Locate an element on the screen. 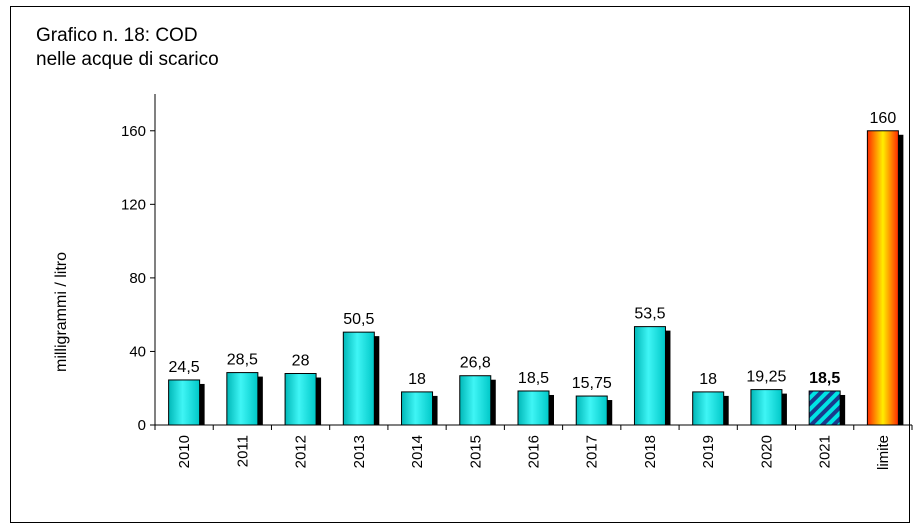 Image resolution: width=923 pixels, height=532 pixels. bar-2016 is located at coordinates (533, 408).